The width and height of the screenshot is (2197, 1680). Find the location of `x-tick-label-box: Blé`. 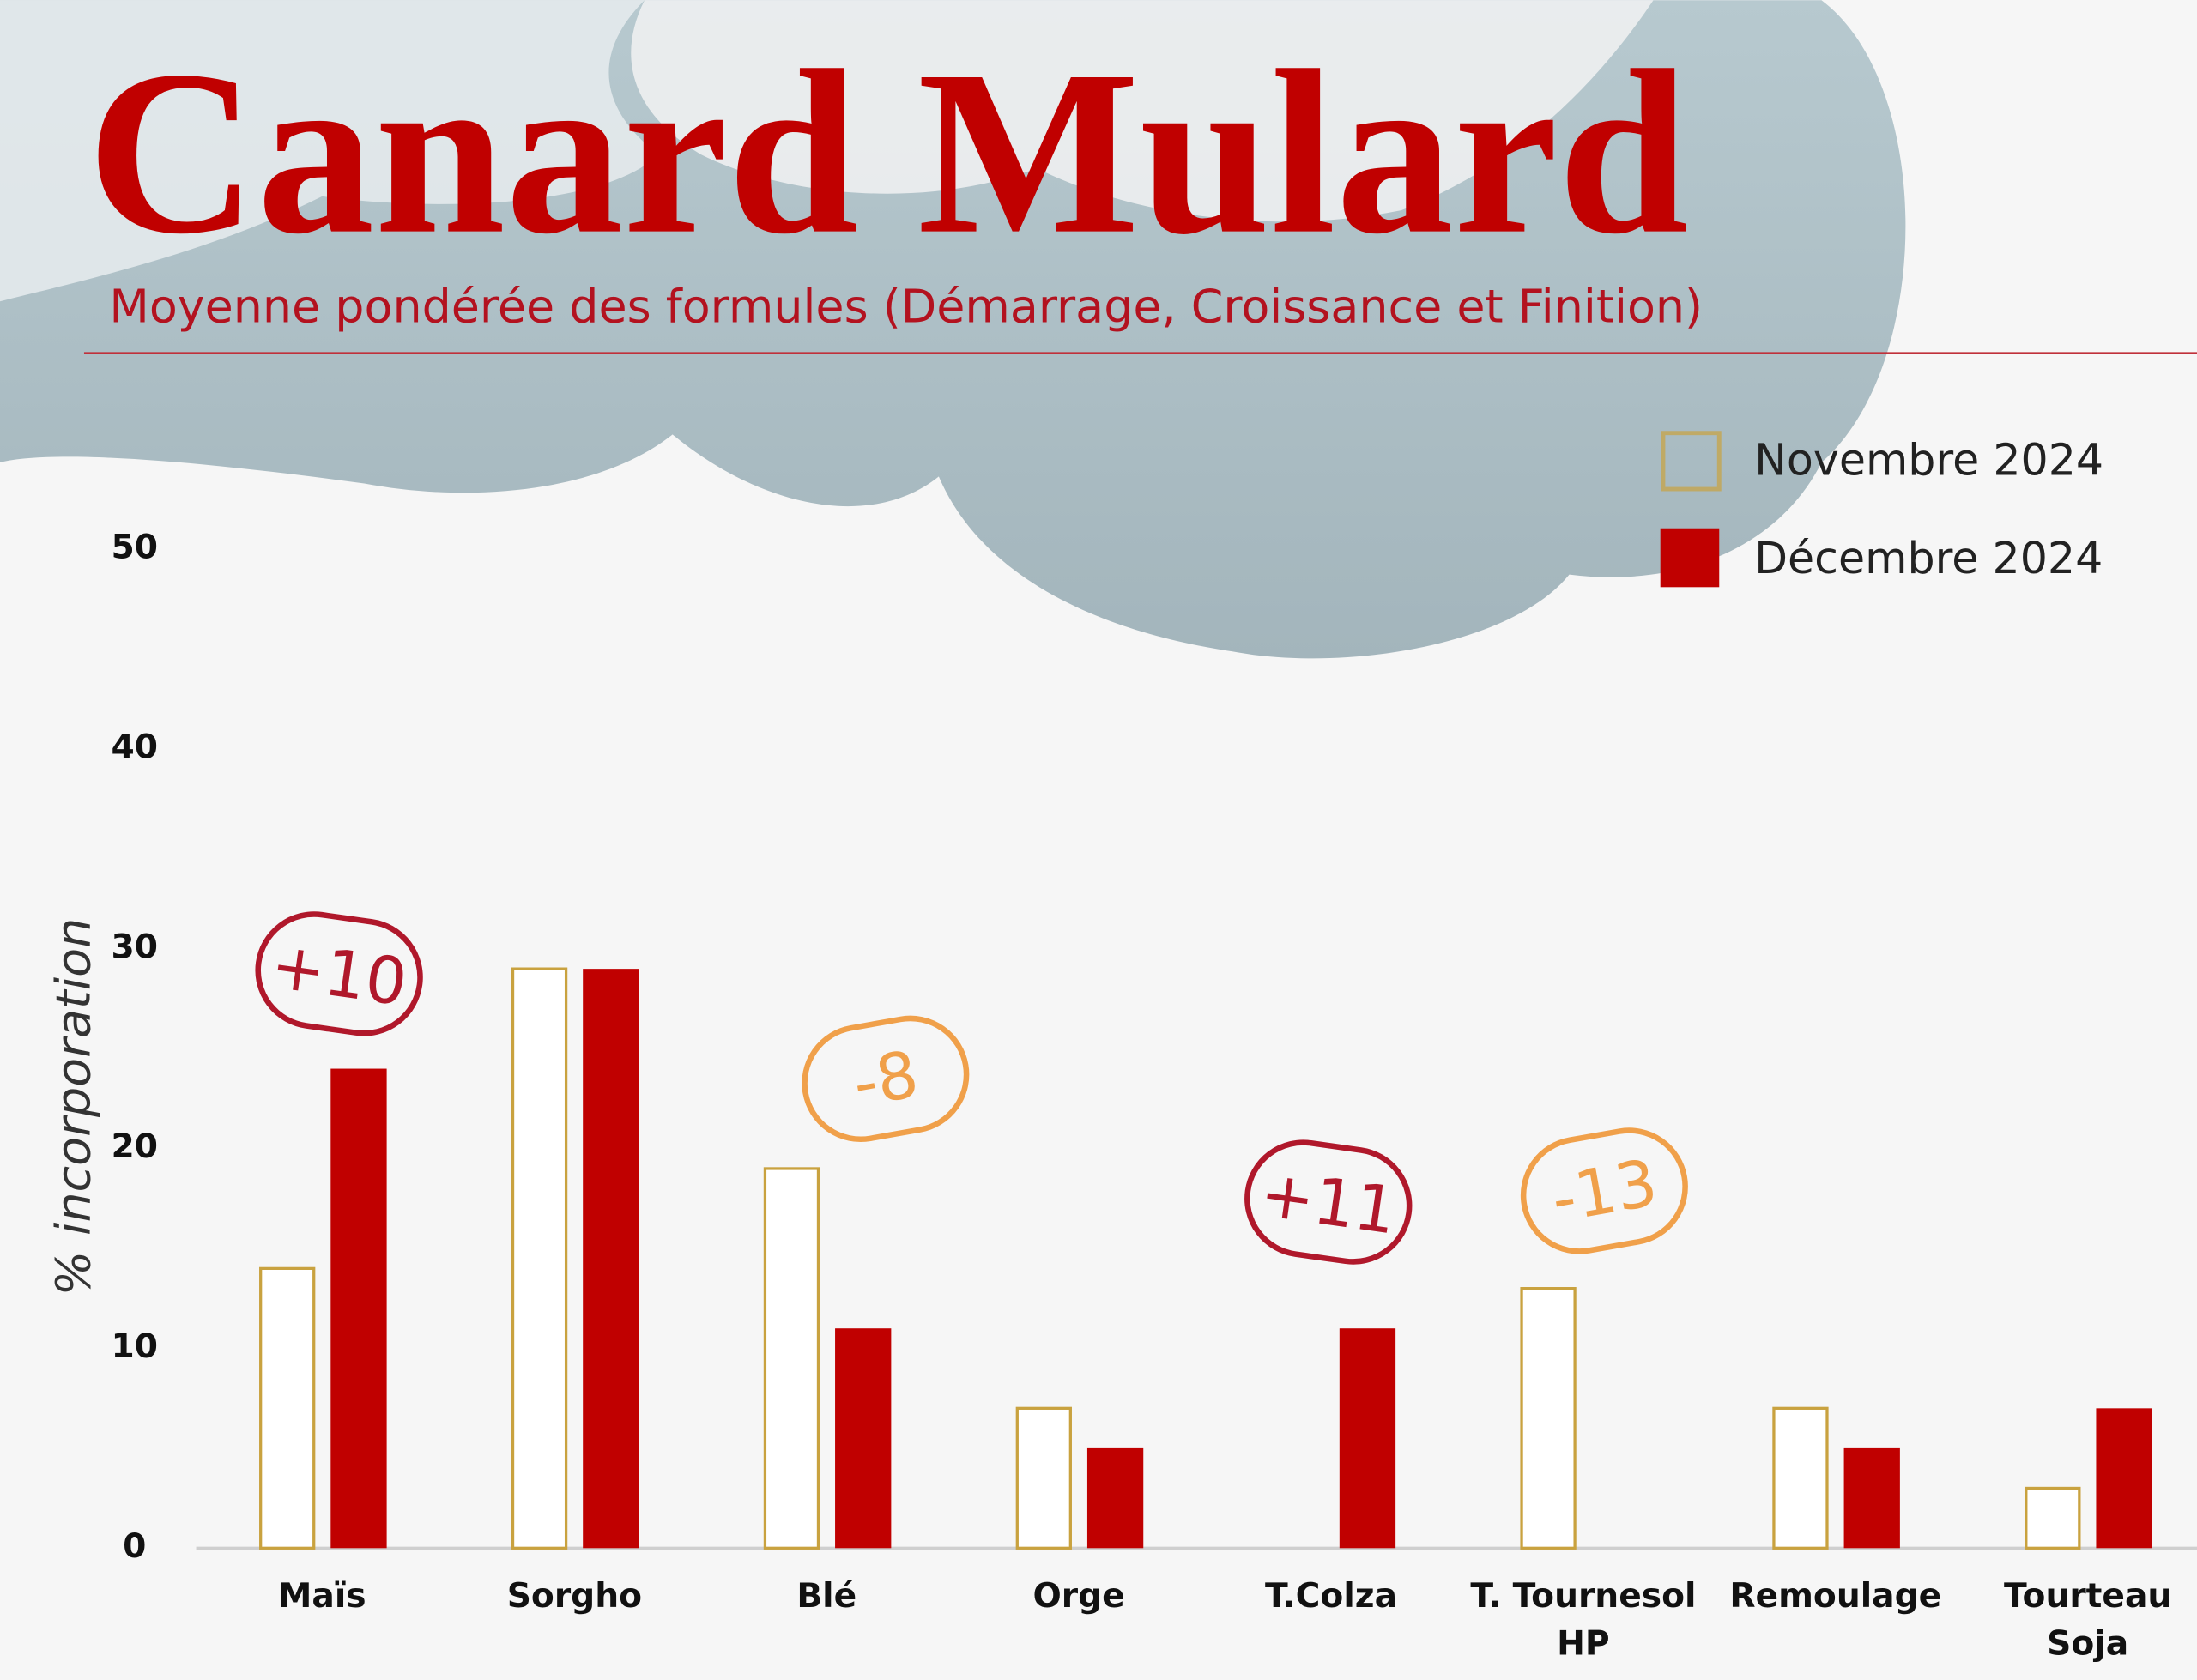

x-tick-label-box: Blé is located at coordinates (826, 1596).